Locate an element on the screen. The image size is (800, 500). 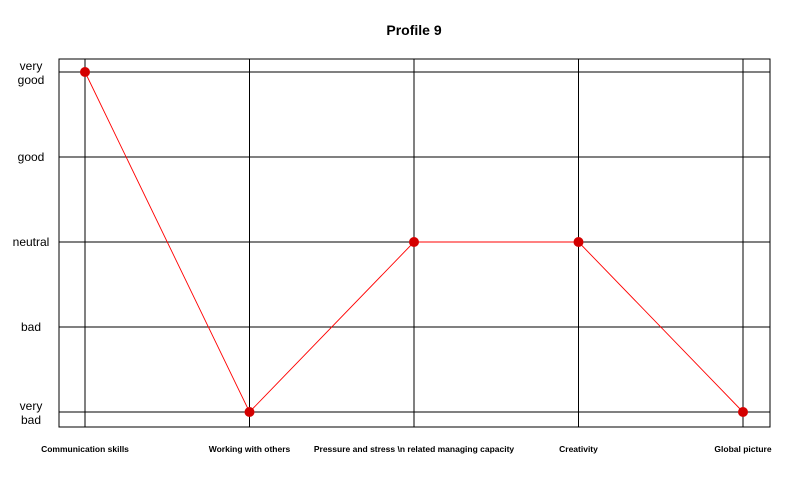
x-tick-label: Working with others is located at coordinates (250, 449).